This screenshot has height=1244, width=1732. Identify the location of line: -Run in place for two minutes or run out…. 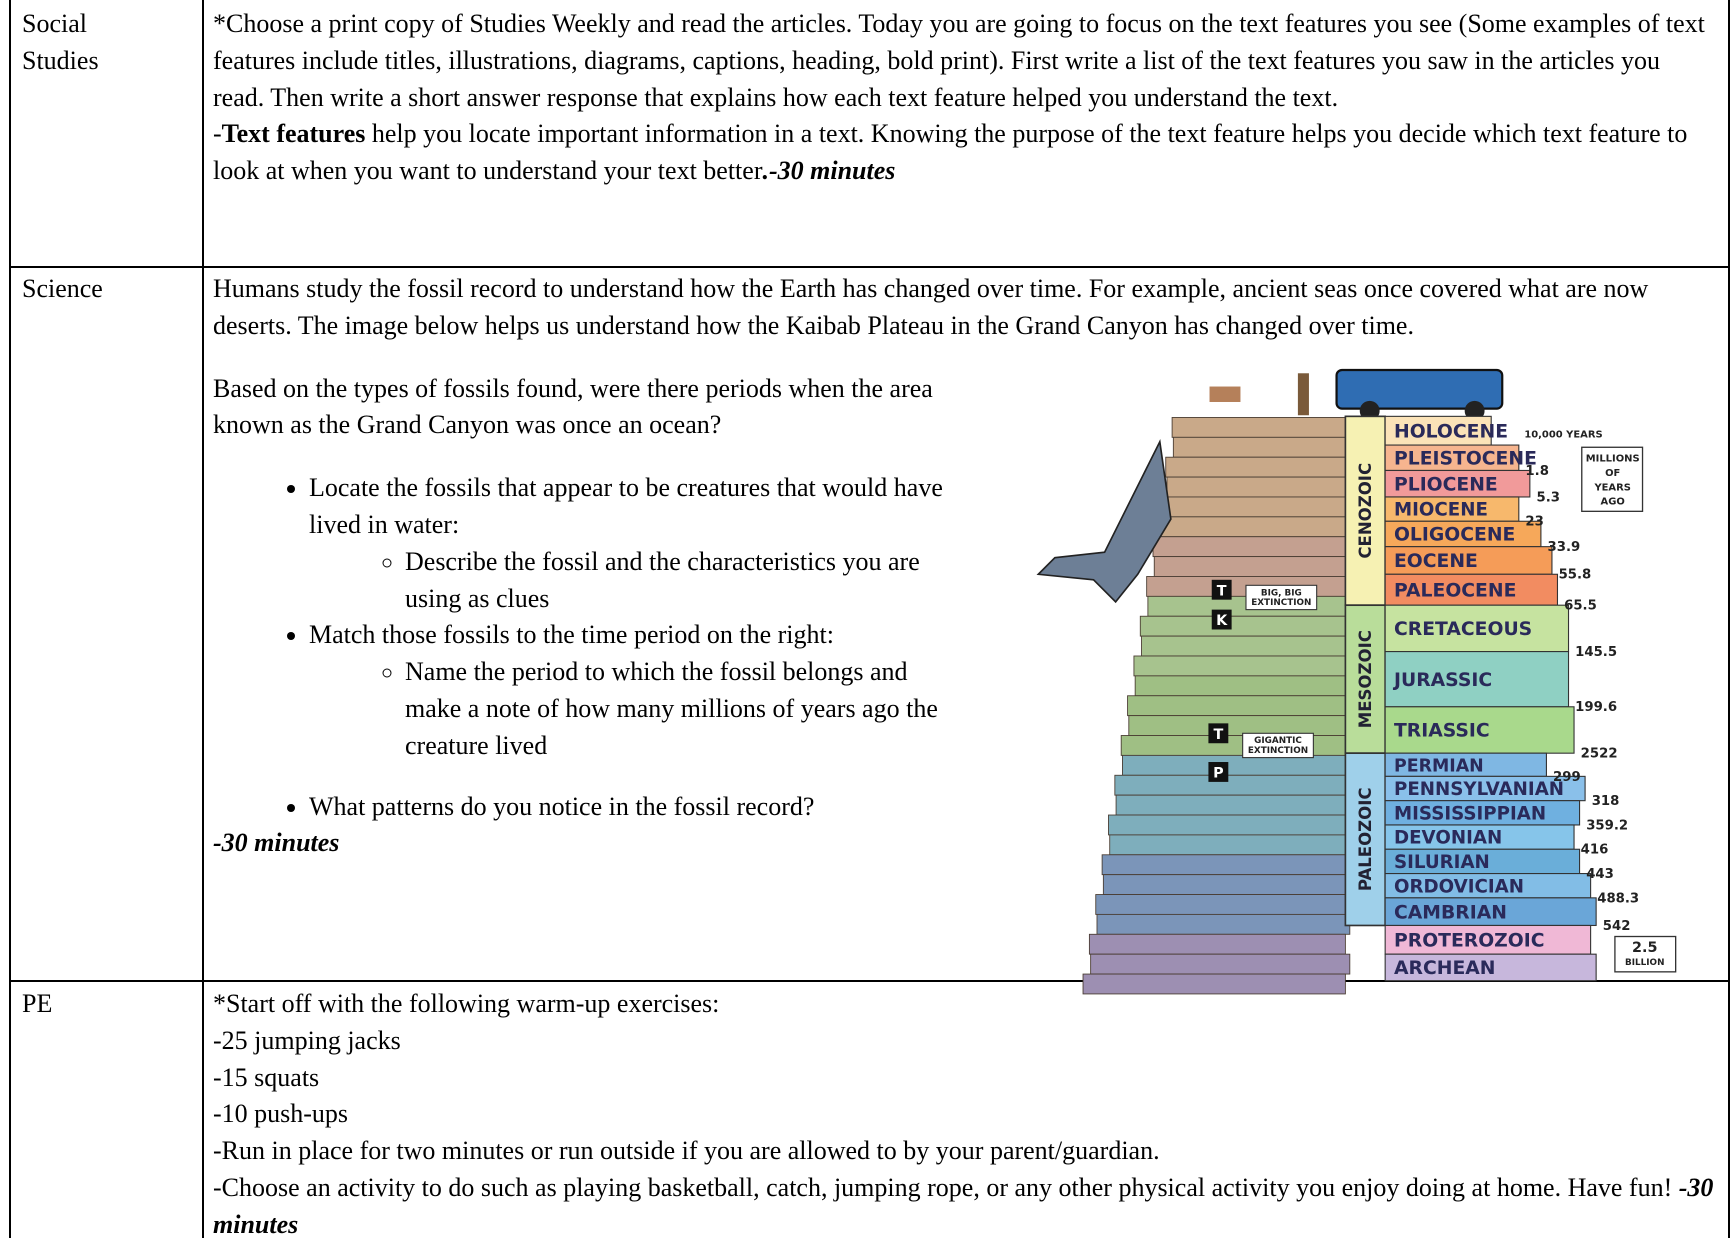
(686, 1151).